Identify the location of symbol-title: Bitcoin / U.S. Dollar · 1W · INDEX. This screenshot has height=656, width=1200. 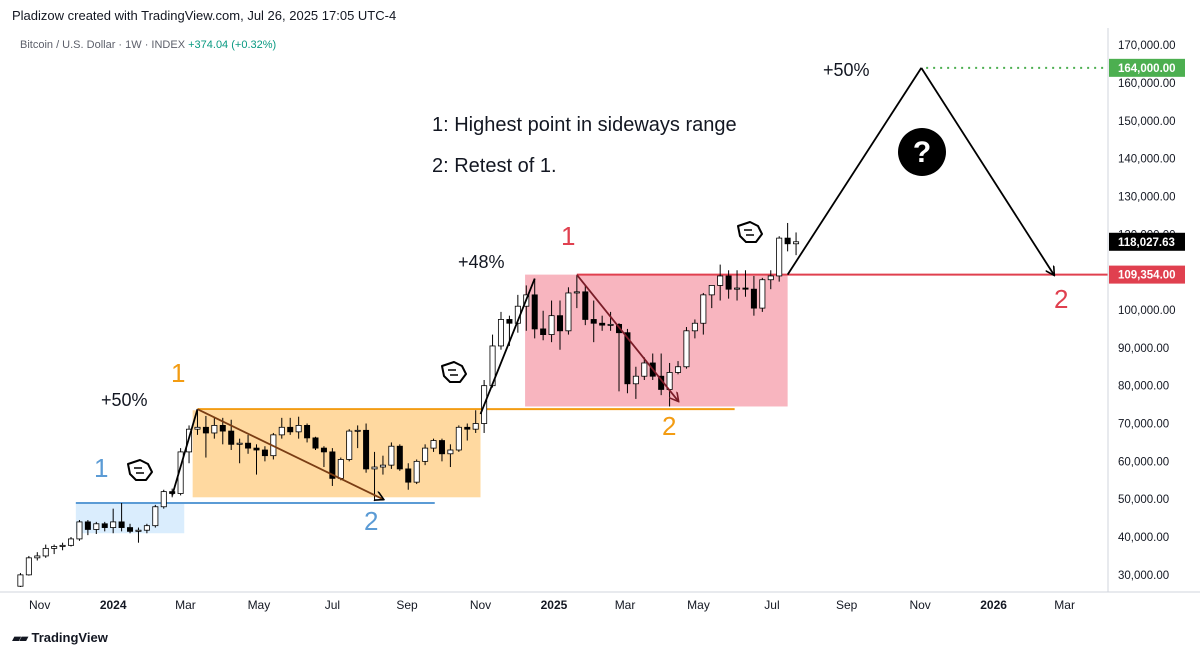
(103, 45).